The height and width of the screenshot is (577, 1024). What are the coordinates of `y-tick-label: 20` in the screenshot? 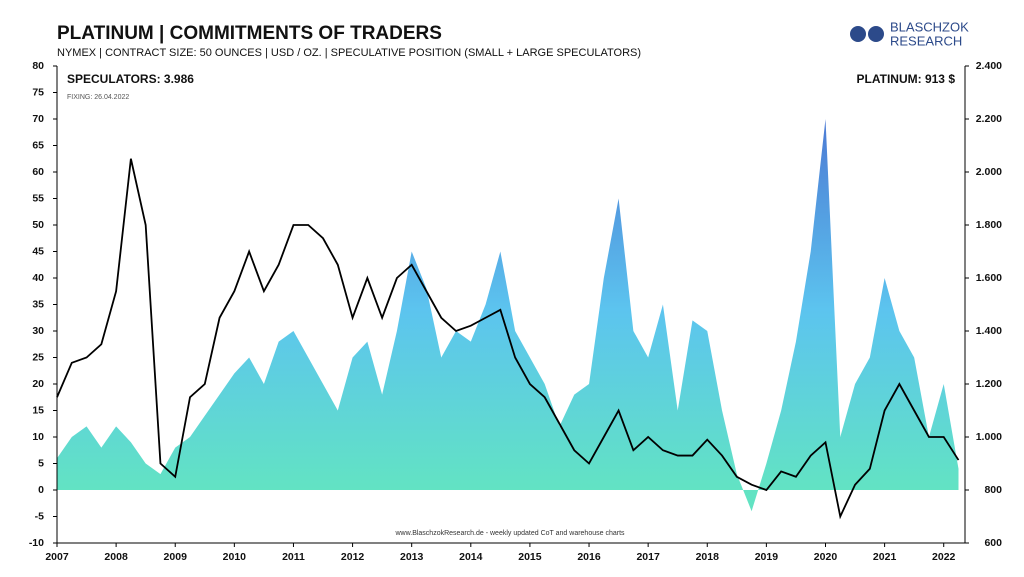 It's located at (38, 384).